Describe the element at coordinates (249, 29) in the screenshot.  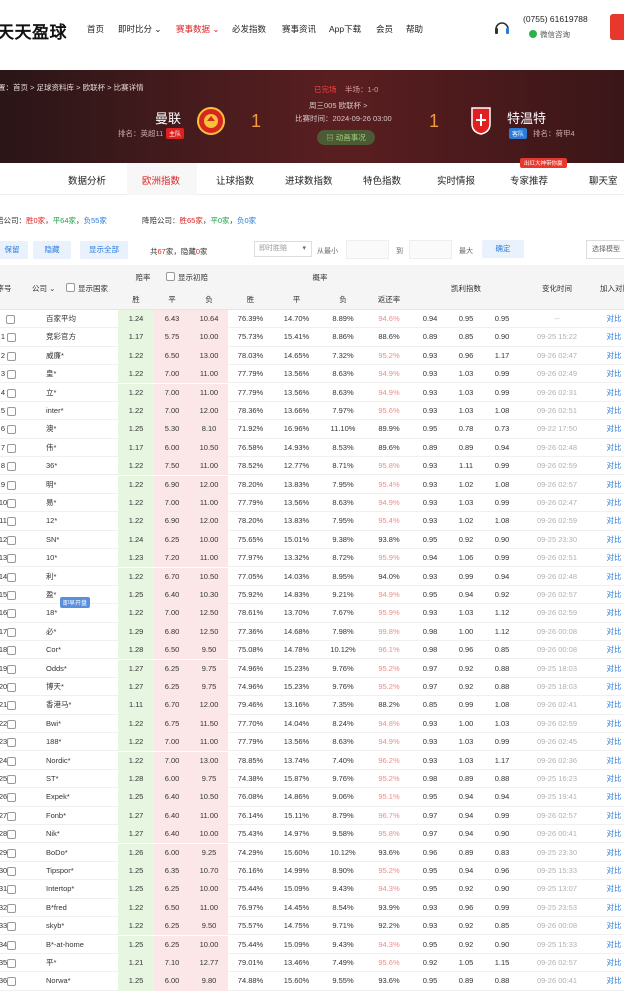
I see `nav-betfair-index: 必发指数` at that location.